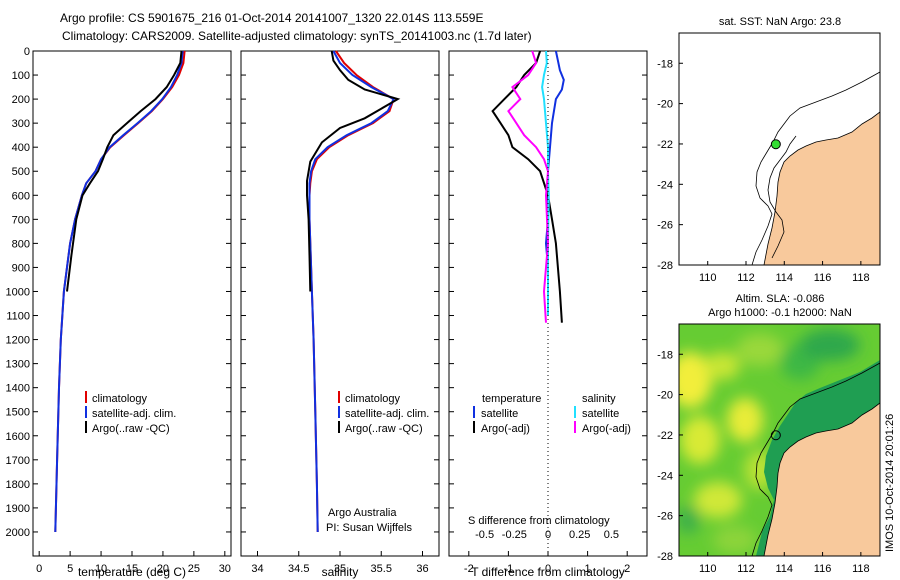 Image resolution: width=900 pixels, height=580 pixels. I want to click on y-tick-label: 200, so click(21, 100).